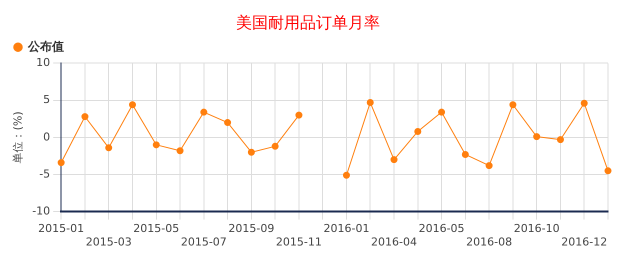 The height and width of the screenshot is (260, 624). Describe the element at coordinates (41, 211) in the screenshot. I see `y-tick-label: -10` at that location.